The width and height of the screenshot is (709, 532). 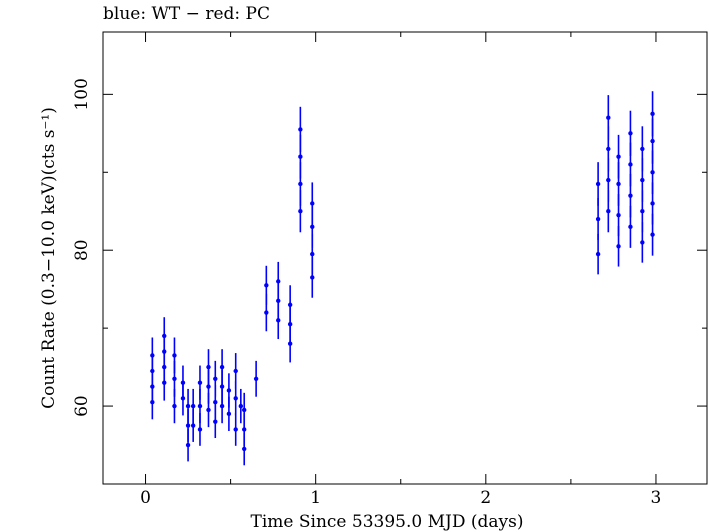 What do you see at coordinates (186, 14) in the screenshot?
I see `chart-title: blue: WT − red: PC` at bounding box center [186, 14].